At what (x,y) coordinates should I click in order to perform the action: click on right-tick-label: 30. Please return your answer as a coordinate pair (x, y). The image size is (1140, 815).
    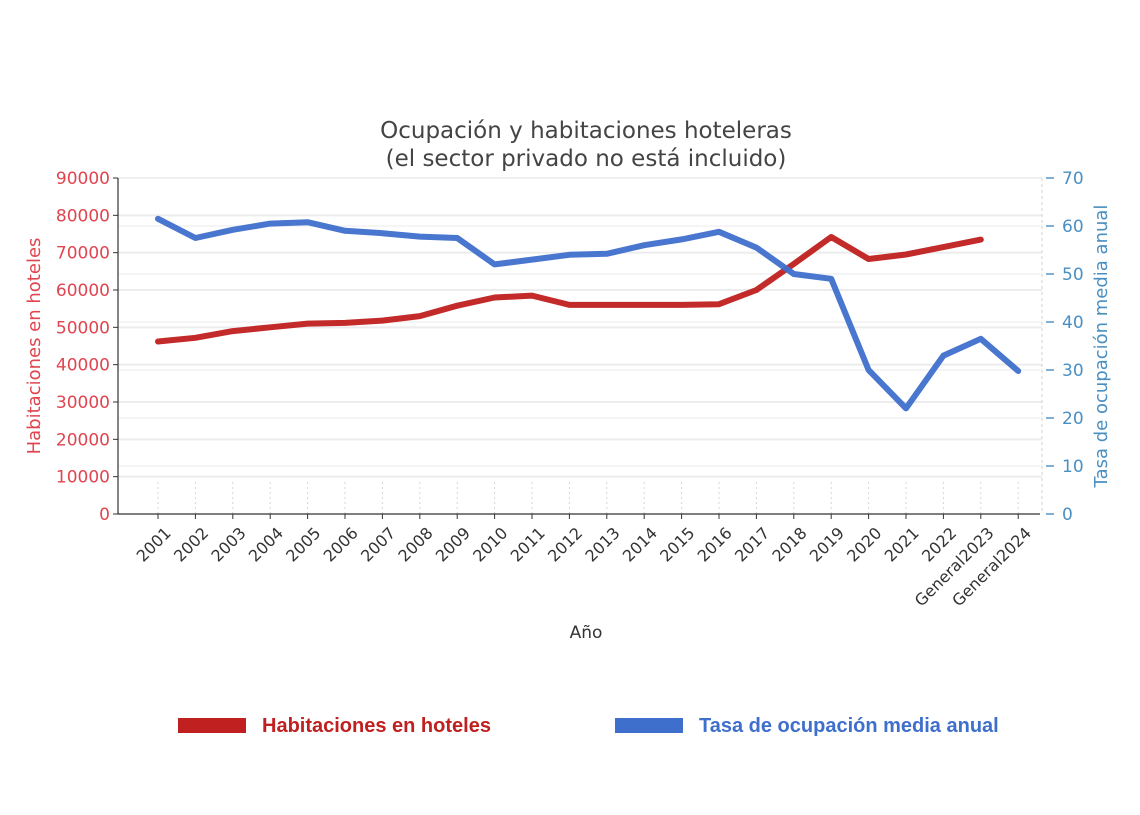
    Looking at the image, I should click on (1073, 371).